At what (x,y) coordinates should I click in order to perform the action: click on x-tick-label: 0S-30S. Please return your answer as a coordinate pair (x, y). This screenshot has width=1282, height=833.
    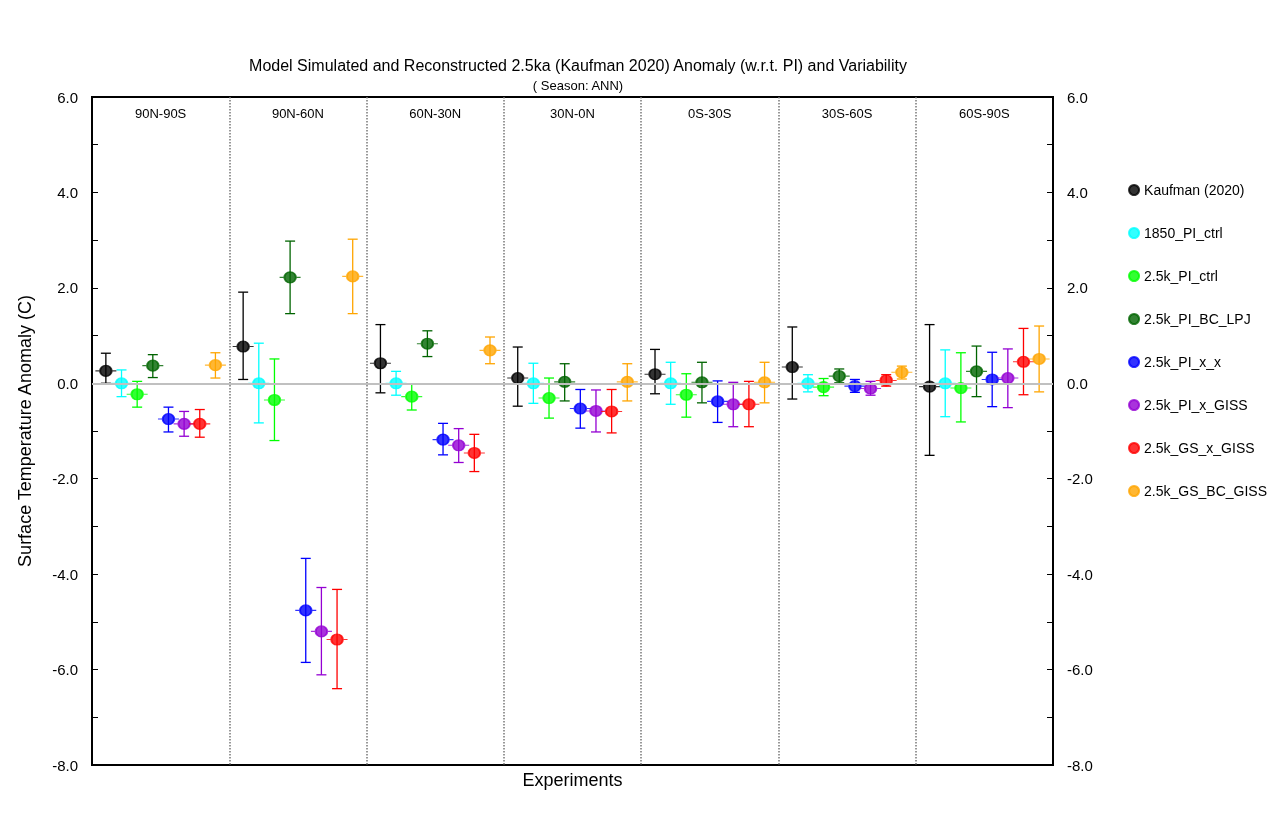
    Looking at the image, I should click on (710, 113).